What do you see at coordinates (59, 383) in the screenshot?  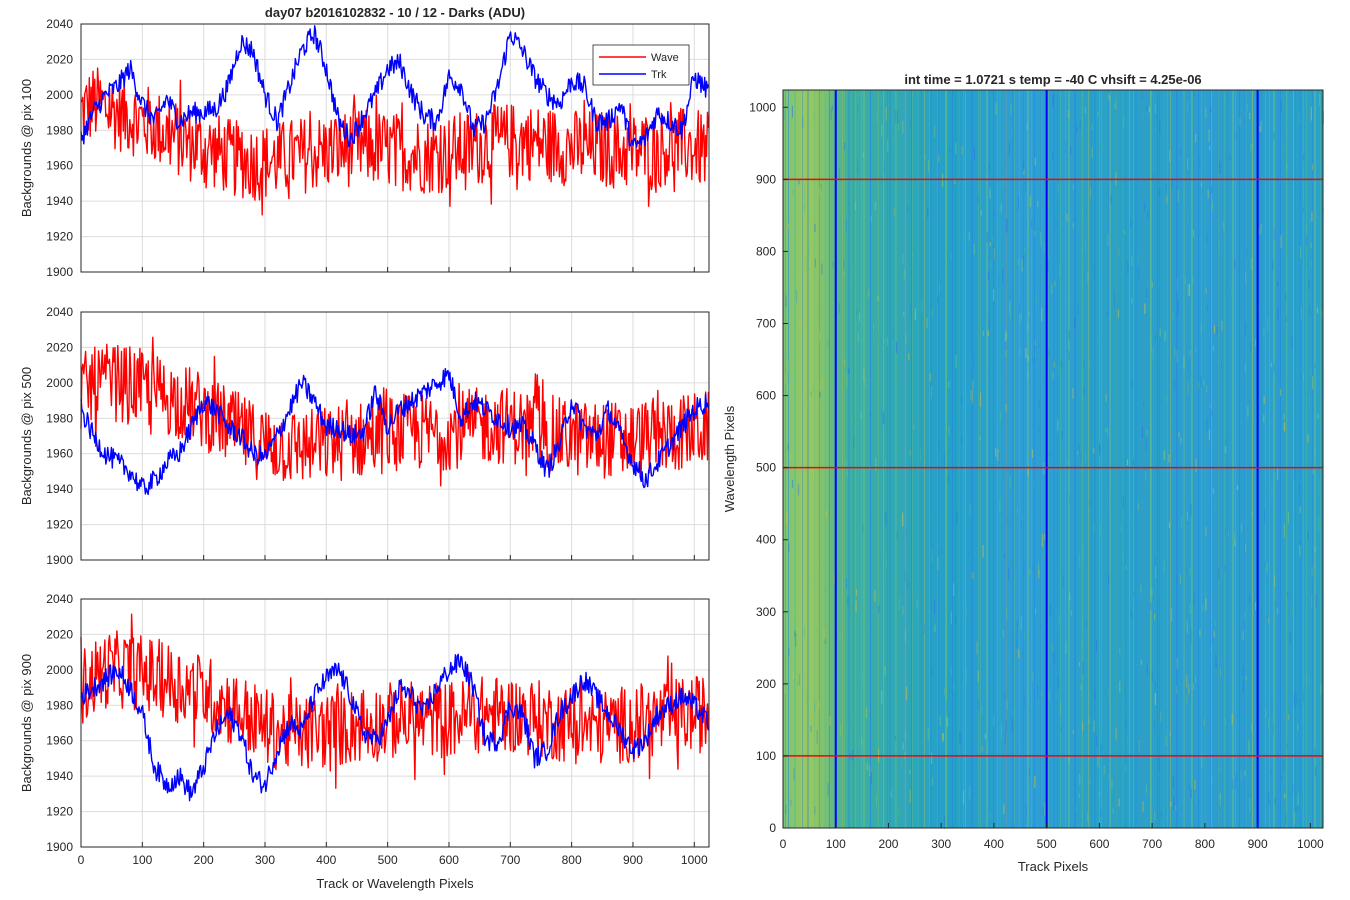 I see `y-tick-label: 2000` at bounding box center [59, 383].